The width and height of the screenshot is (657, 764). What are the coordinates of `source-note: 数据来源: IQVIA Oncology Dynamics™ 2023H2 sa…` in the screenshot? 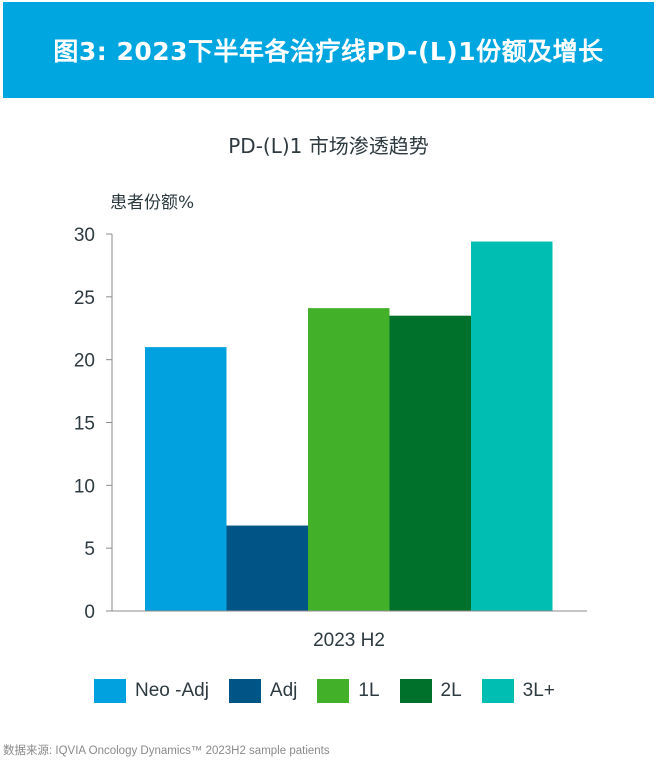 It's located at (166, 751).